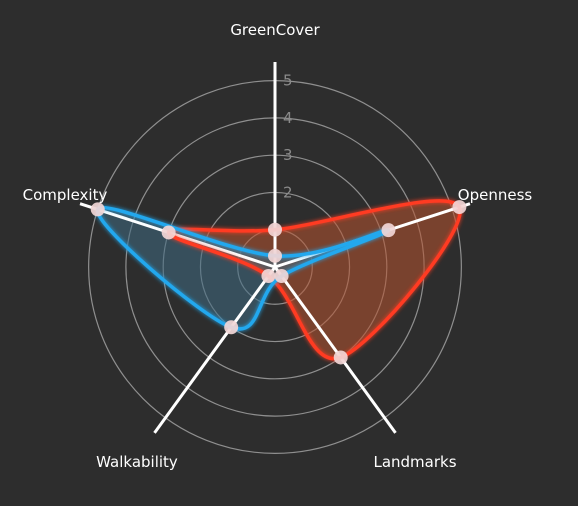 This screenshot has width=578, height=506. I want to click on tick-label: 3, so click(288, 155).